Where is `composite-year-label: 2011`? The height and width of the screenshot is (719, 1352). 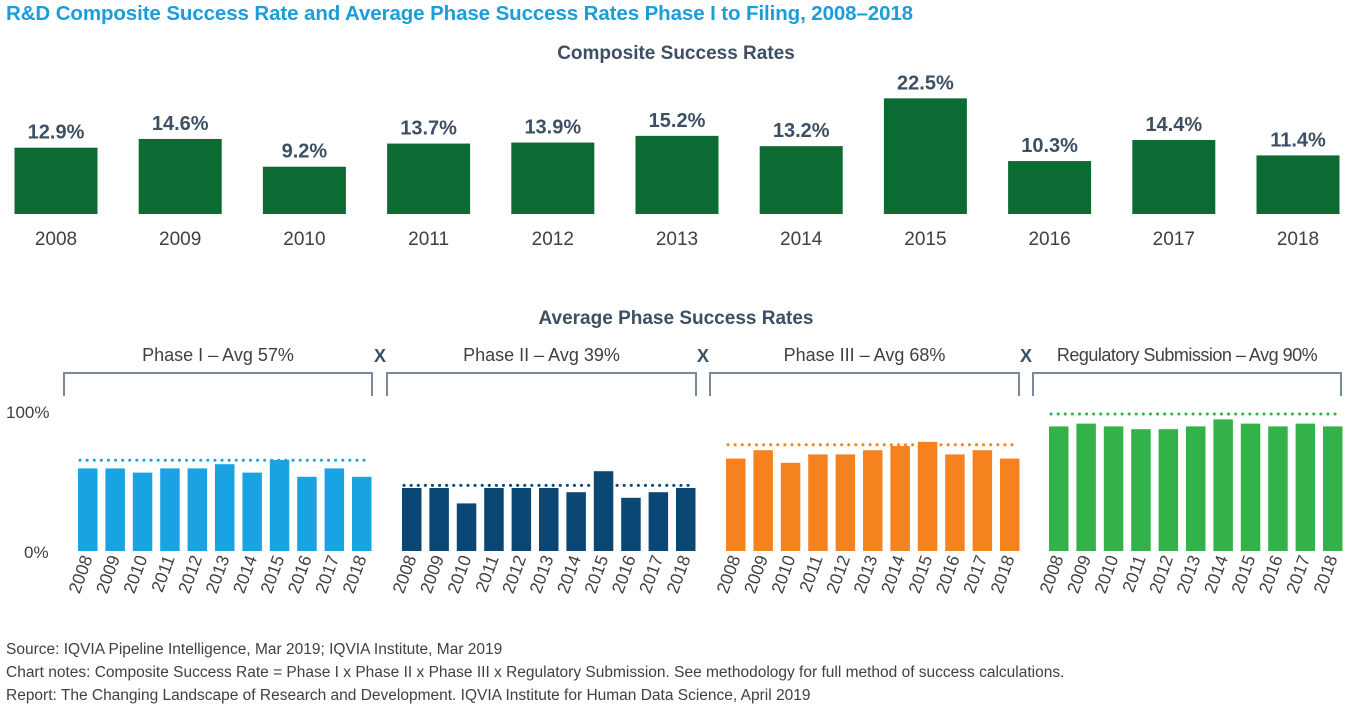
composite-year-label: 2011 is located at coordinates (428, 239).